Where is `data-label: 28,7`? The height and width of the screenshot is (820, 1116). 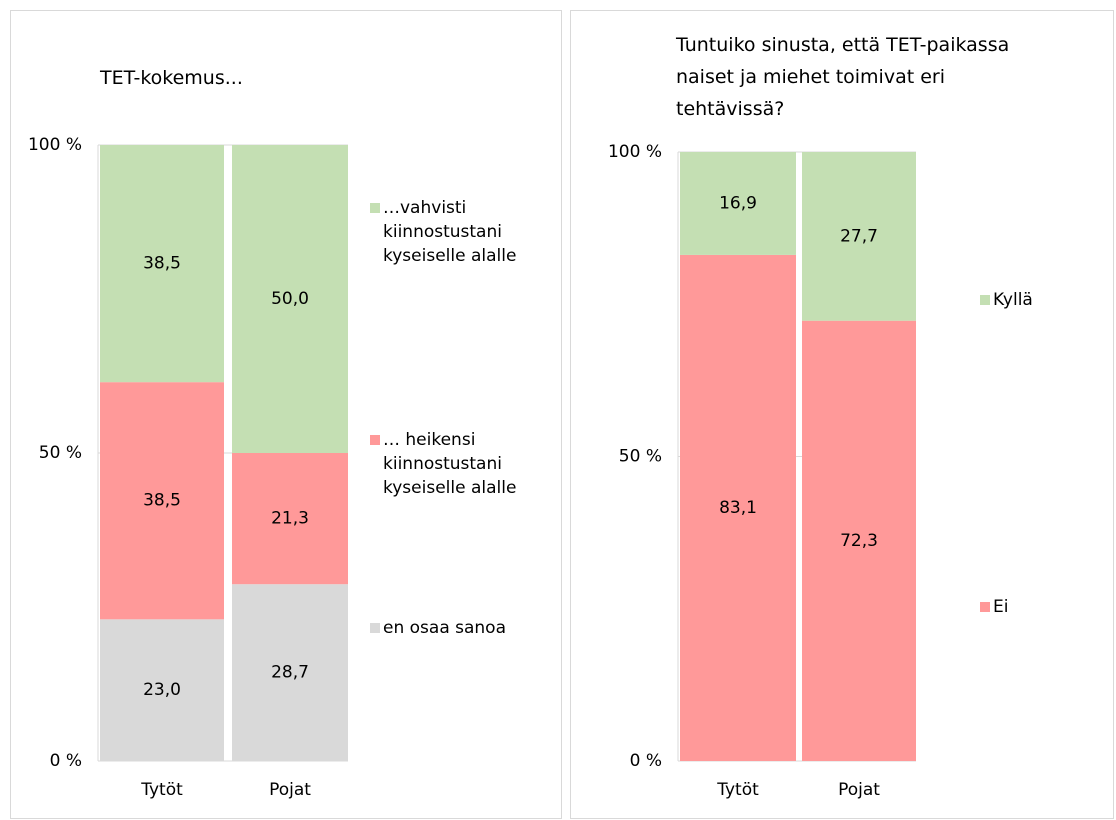 data-label: 28,7 is located at coordinates (290, 673).